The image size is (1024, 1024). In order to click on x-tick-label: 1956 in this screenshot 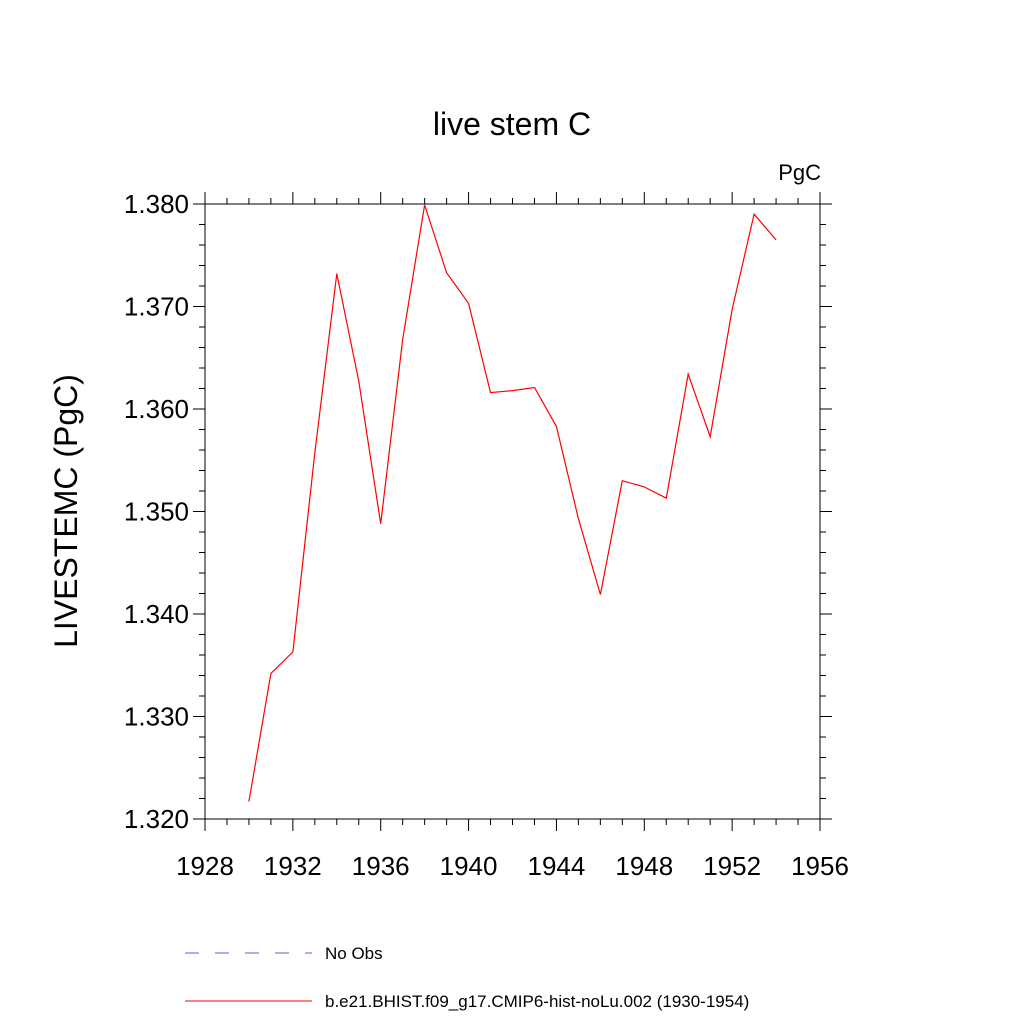, I will do `click(820, 866)`.